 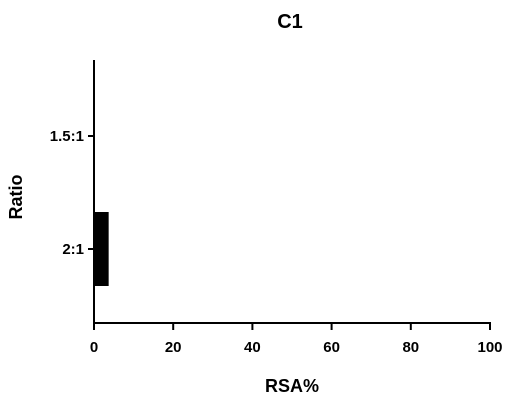 What do you see at coordinates (73, 249) in the screenshot?
I see `y-tick-label-1: 2:1` at bounding box center [73, 249].